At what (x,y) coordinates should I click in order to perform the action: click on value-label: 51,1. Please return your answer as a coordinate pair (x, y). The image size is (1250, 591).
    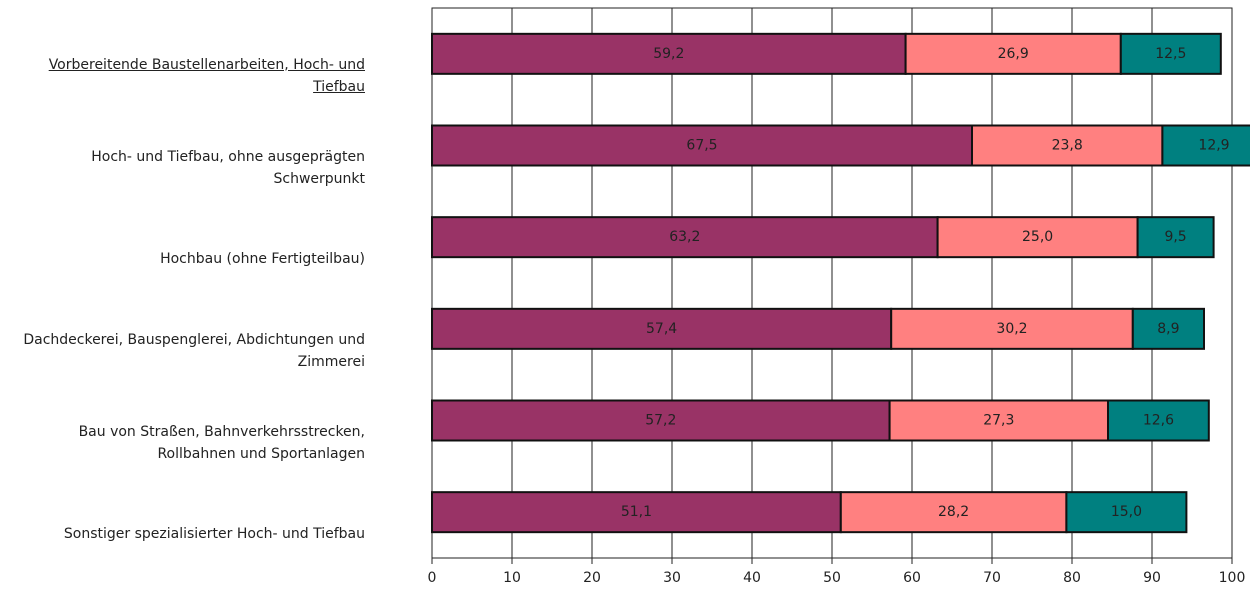
    Looking at the image, I should click on (636, 512).